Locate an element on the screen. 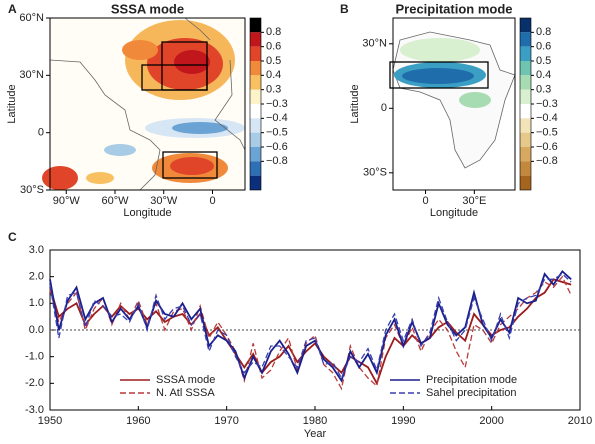  x-axis-label: Year is located at coordinates (315, 434).